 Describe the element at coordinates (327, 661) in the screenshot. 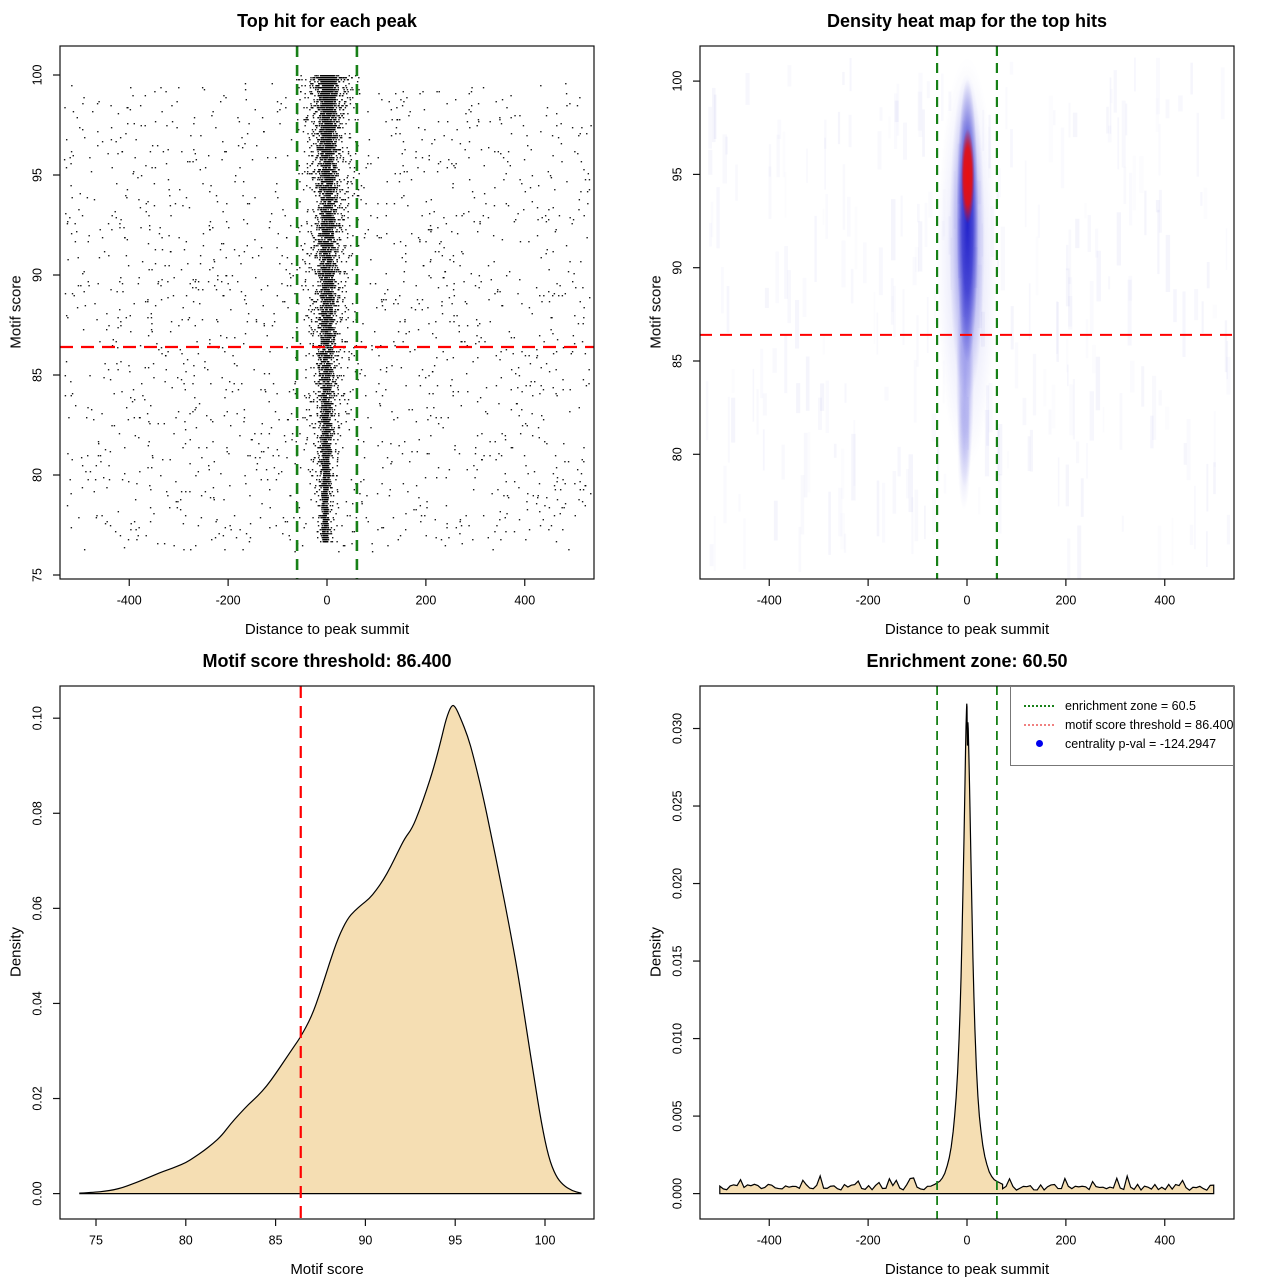

I see `panel-title-score-density: Motif score threshold: 86.400` at that location.